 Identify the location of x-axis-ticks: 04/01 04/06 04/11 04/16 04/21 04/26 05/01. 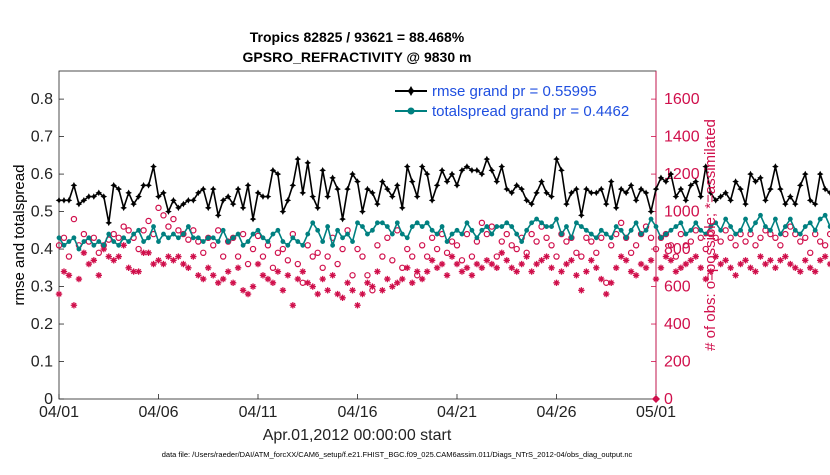
(357, 407).